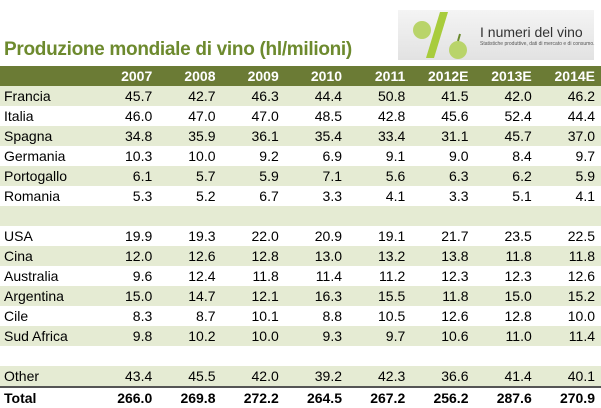  I want to click on column-header: 2008, so click(190, 76).